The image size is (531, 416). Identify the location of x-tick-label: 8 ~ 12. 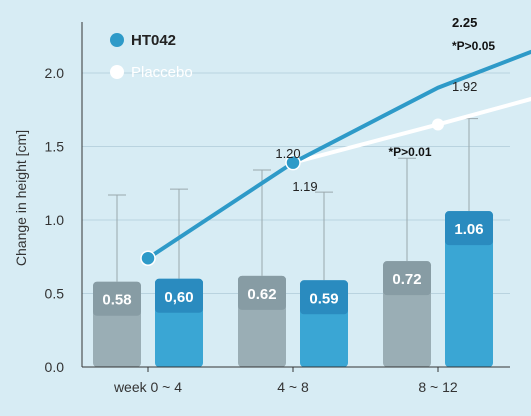
(438, 387).